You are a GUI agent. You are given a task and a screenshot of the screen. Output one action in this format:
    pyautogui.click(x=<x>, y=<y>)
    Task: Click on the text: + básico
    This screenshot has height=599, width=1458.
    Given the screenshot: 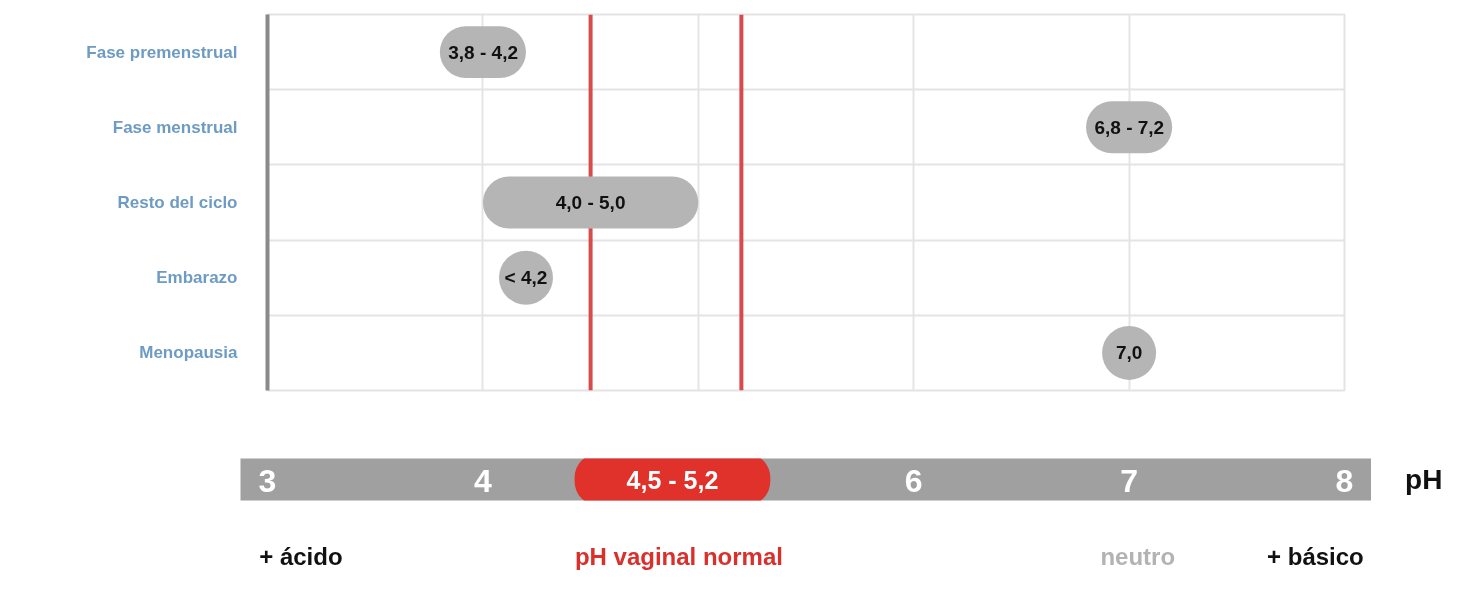 What is the action you would take?
    pyautogui.click(x=1315, y=557)
    